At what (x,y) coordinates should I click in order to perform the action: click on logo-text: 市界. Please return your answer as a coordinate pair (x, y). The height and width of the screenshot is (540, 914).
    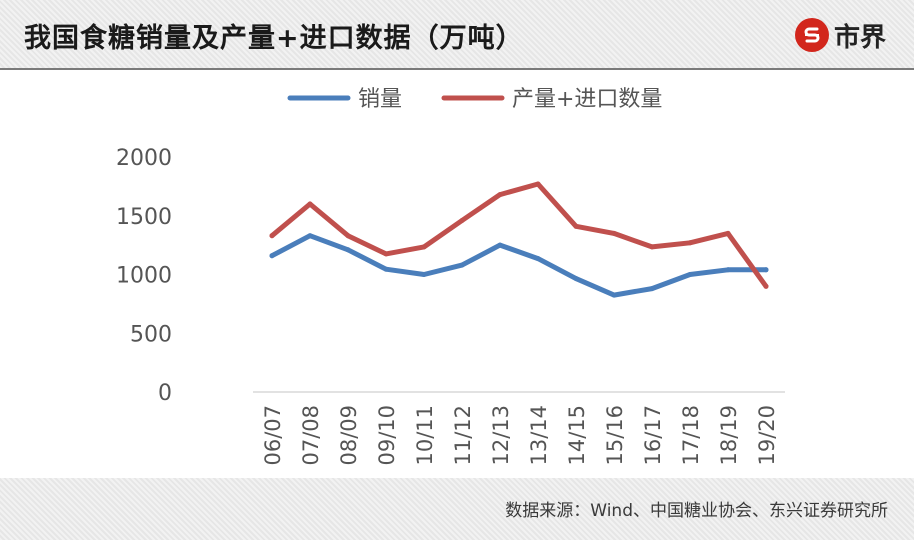
    Looking at the image, I should click on (859, 37).